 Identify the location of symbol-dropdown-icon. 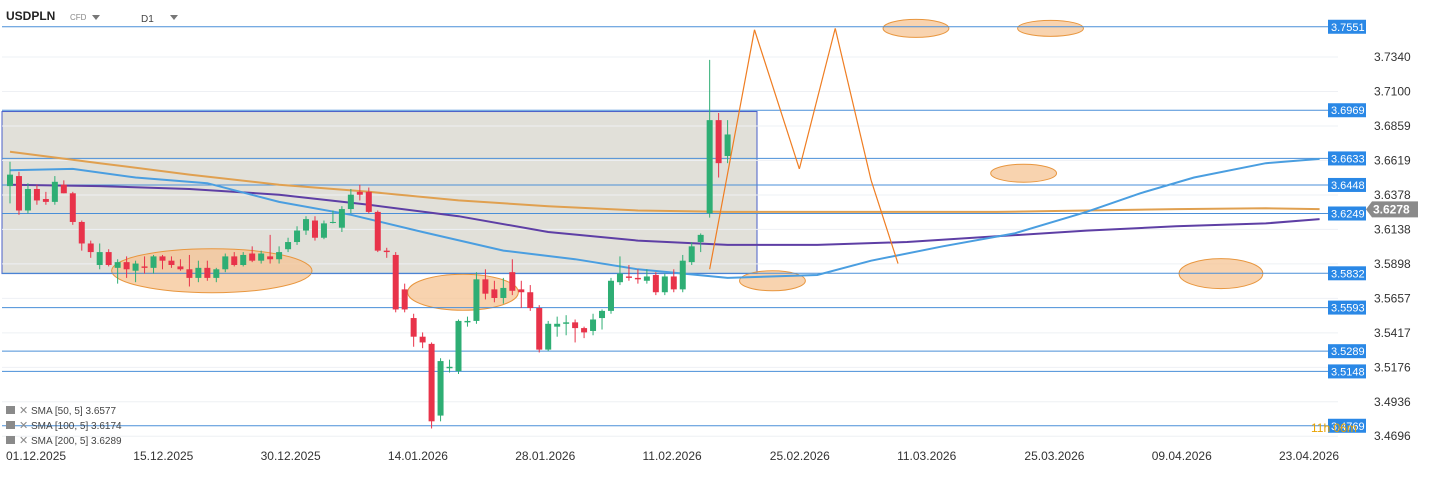
(96, 17).